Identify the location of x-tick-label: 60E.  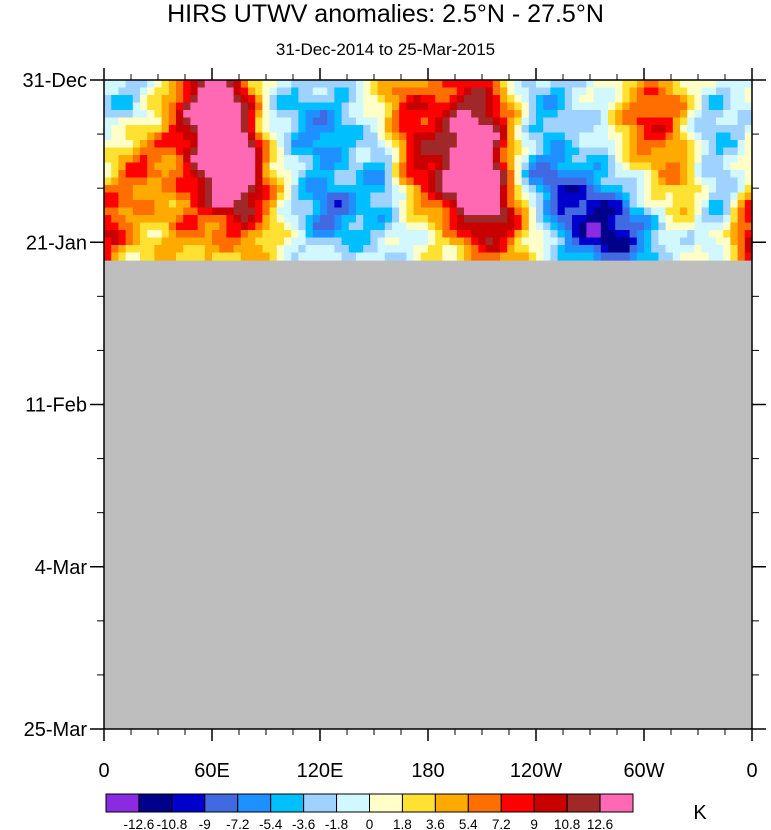
(212, 771).